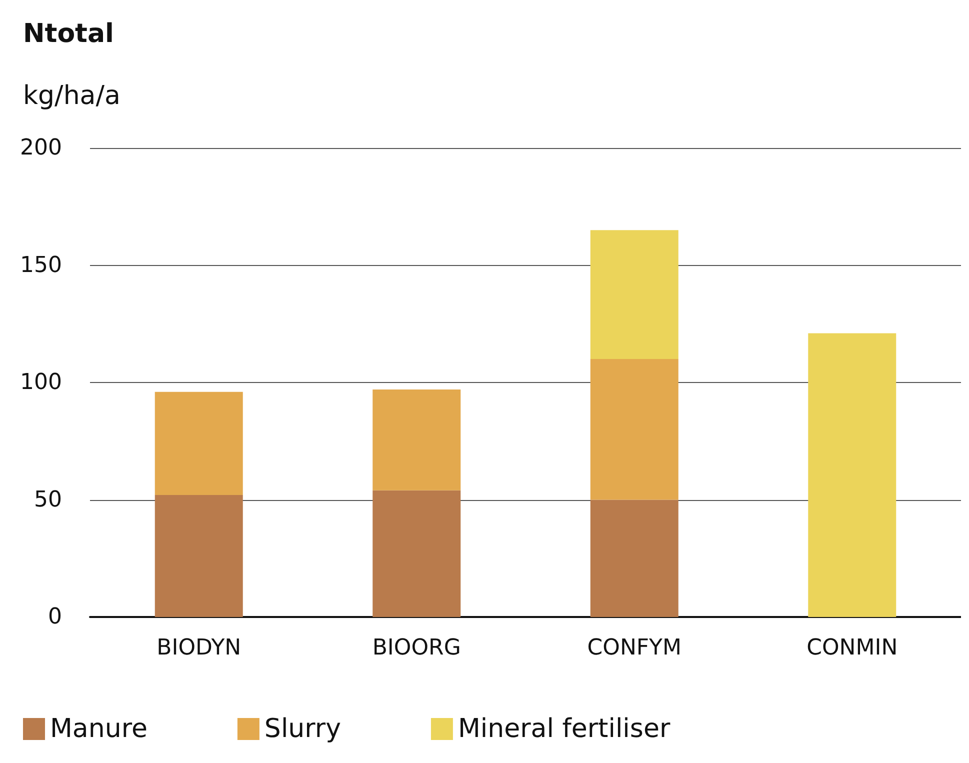 This screenshot has height=763, width=969. What do you see at coordinates (71, 96) in the screenshot?
I see `y-axis-title: kg/ha/a` at bounding box center [71, 96].